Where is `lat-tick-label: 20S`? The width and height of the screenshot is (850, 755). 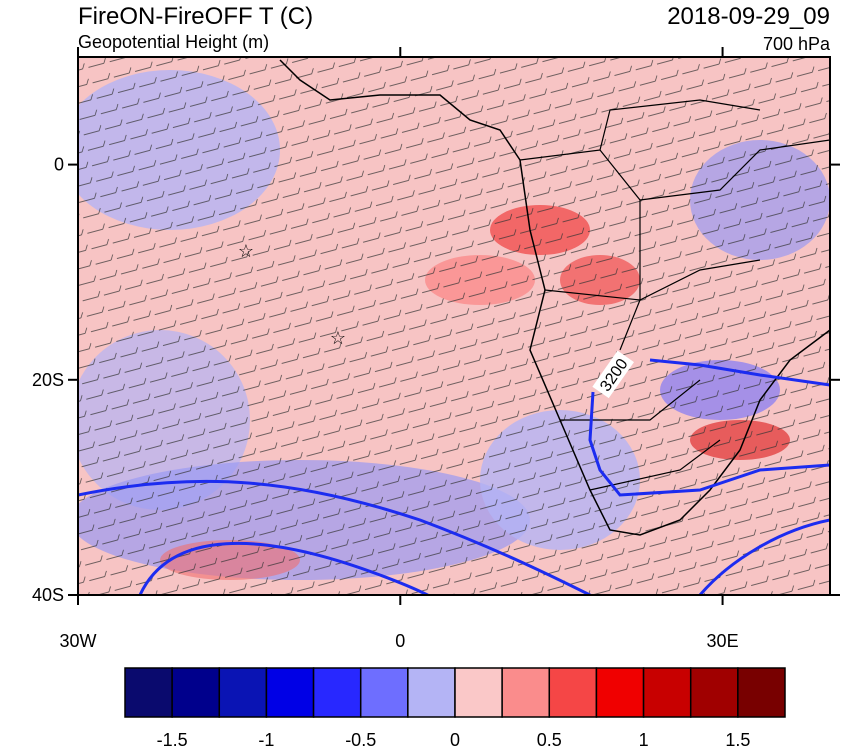 lat-tick-label: 20S is located at coordinates (48, 380).